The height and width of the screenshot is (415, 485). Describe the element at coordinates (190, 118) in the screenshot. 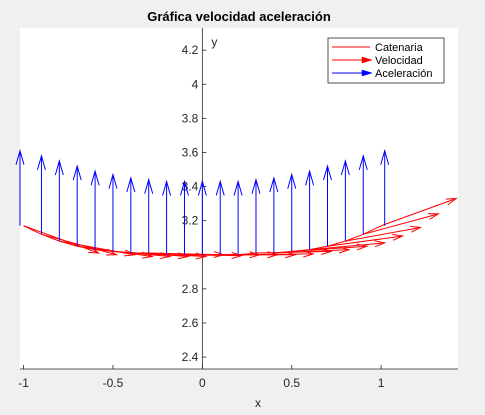

I see `y-tick-label: 3.8` at that location.